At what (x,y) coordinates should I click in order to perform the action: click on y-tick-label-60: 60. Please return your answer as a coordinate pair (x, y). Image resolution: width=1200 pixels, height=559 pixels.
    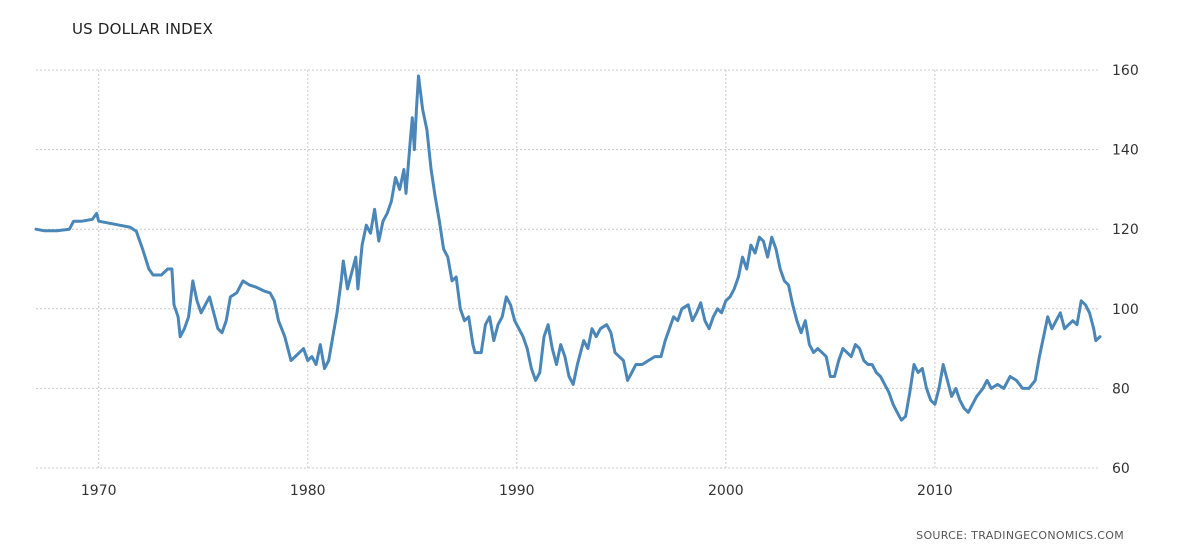
    Looking at the image, I should click on (1121, 469).